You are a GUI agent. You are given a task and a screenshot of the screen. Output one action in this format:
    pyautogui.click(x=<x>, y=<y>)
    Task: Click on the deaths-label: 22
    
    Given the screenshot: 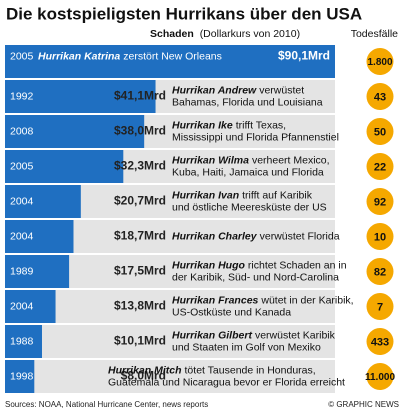 What is the action you would take?
    pyautogui.click(x=380, y=167)
    